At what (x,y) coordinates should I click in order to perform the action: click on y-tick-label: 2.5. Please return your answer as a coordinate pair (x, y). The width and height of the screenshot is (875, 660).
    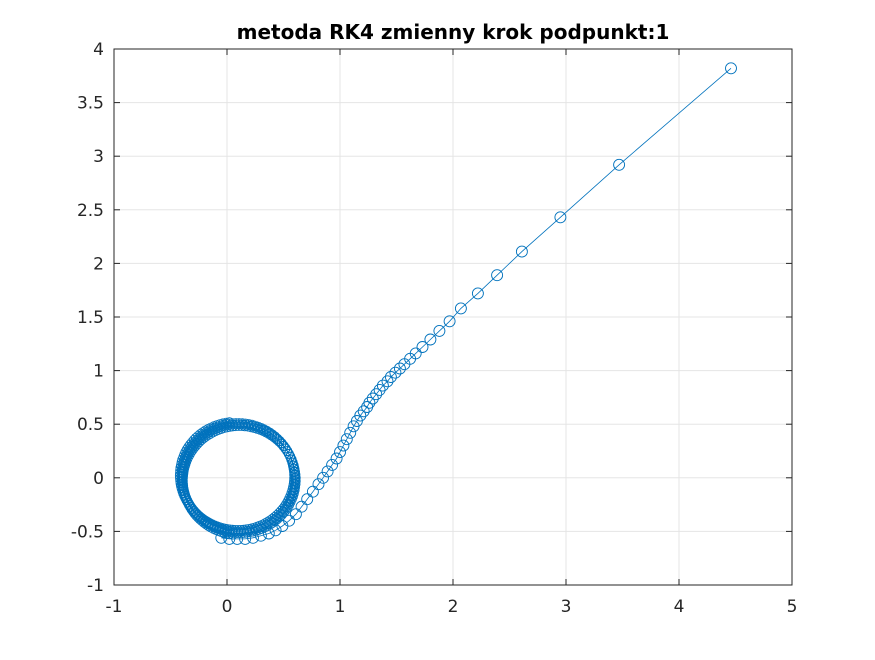
    Looking at the image, I should click on (90, 211).